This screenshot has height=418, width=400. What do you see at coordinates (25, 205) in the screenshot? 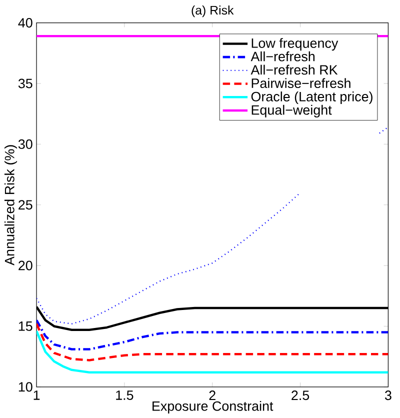
I see `y-tick-label: 25` at bounding box center [25, 205].